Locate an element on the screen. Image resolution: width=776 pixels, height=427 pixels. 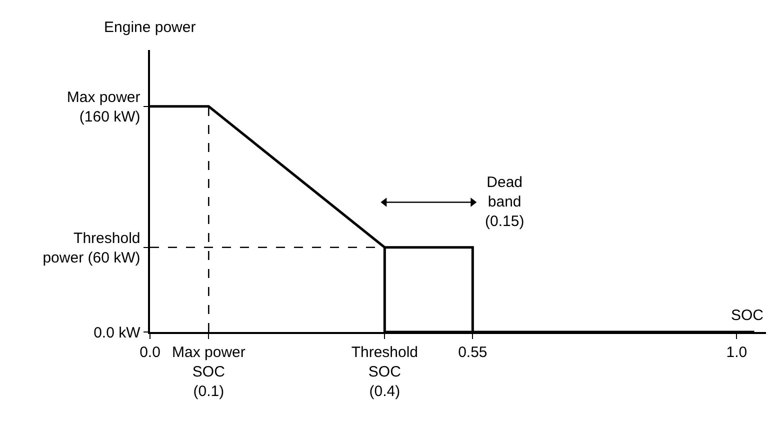
x-tick-label: 1.0 is located at coordinates (737, 352).